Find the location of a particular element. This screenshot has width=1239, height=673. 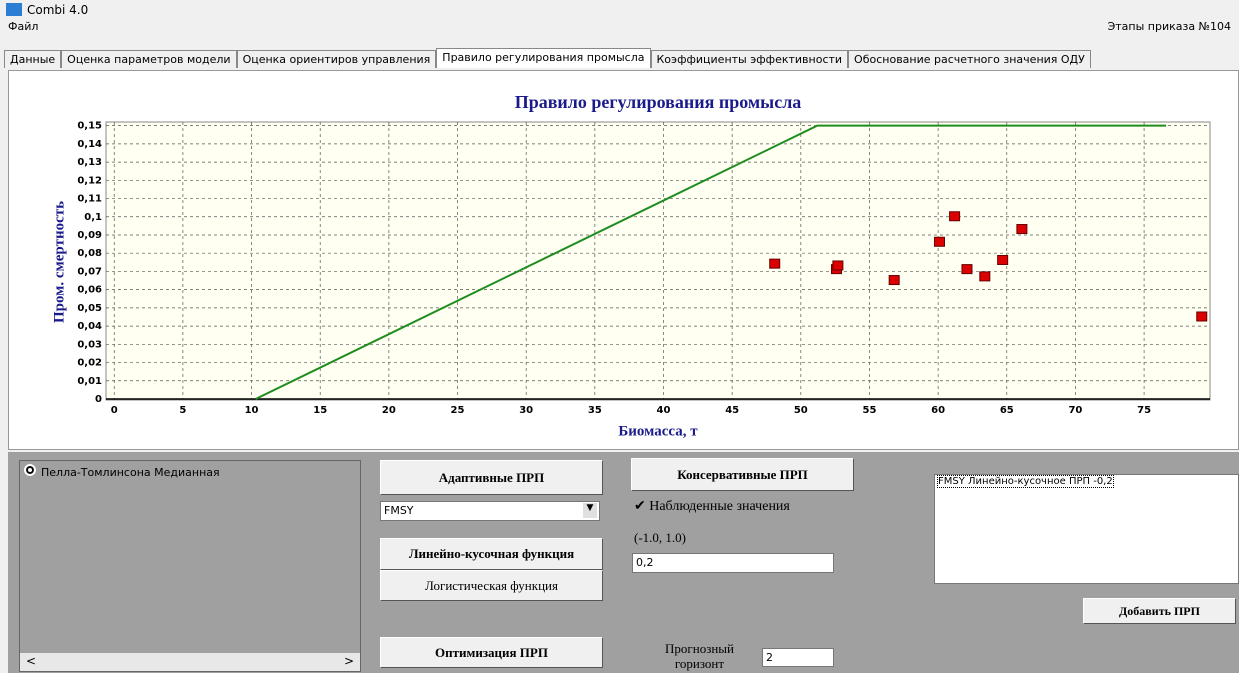

tab: Правило регулирования промысла is located at coordinates (543, 58).